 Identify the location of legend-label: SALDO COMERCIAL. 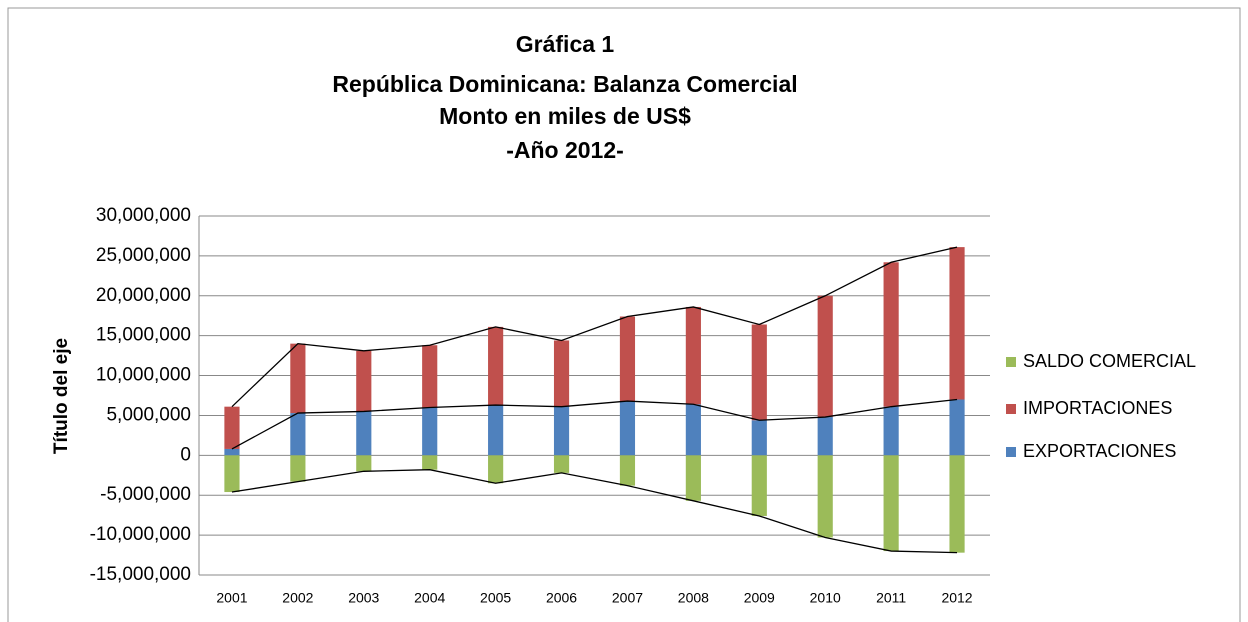
(1109, 361).